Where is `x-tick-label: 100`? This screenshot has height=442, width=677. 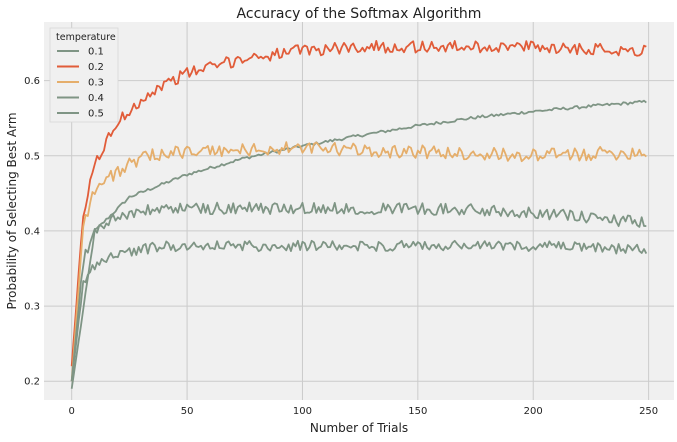 x-tick-label: 100 is located at coordinates (302, 411).